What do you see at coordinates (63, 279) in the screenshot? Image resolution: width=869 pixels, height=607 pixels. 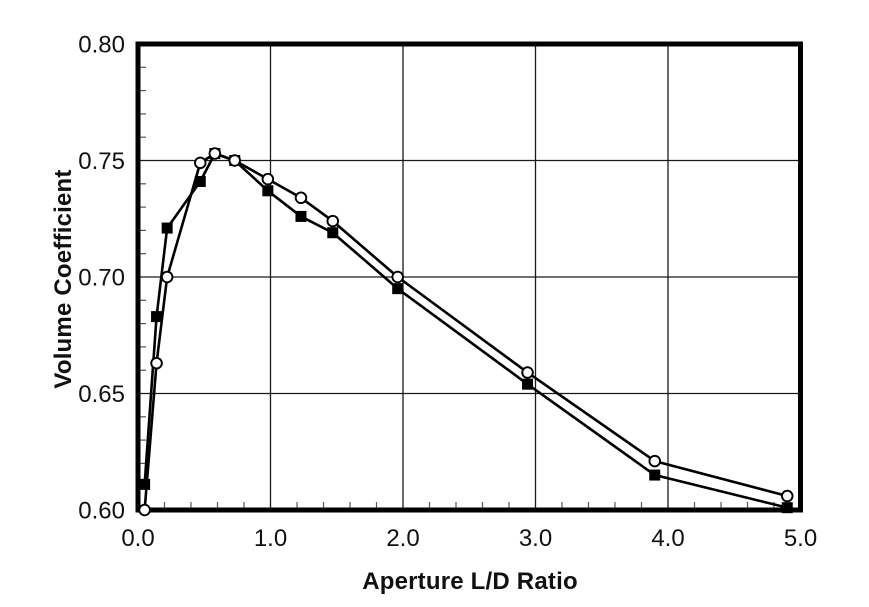 I see `y-axis-title: Volume Coefficient` at bounding box center [63, 279].